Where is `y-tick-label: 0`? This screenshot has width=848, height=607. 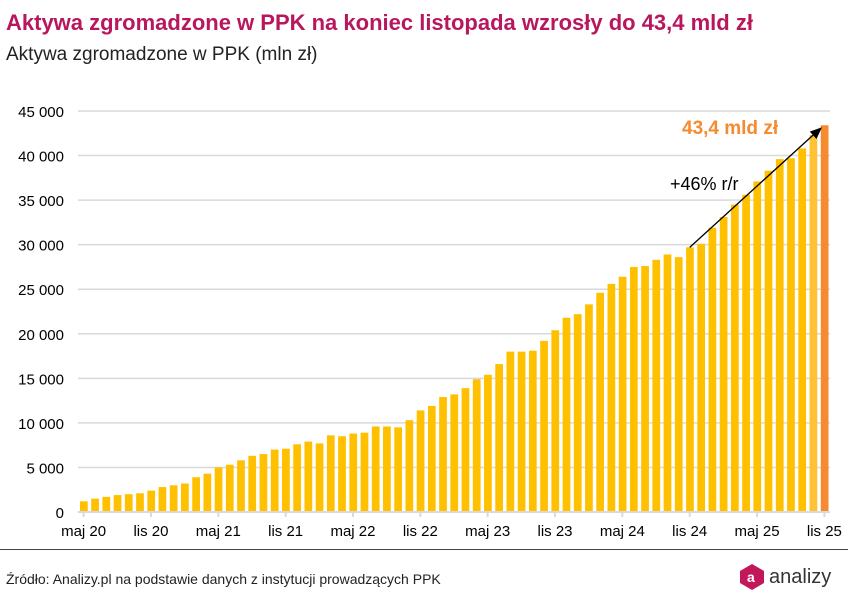 y-tick-label: 0 is located at coordinates (60, 513).